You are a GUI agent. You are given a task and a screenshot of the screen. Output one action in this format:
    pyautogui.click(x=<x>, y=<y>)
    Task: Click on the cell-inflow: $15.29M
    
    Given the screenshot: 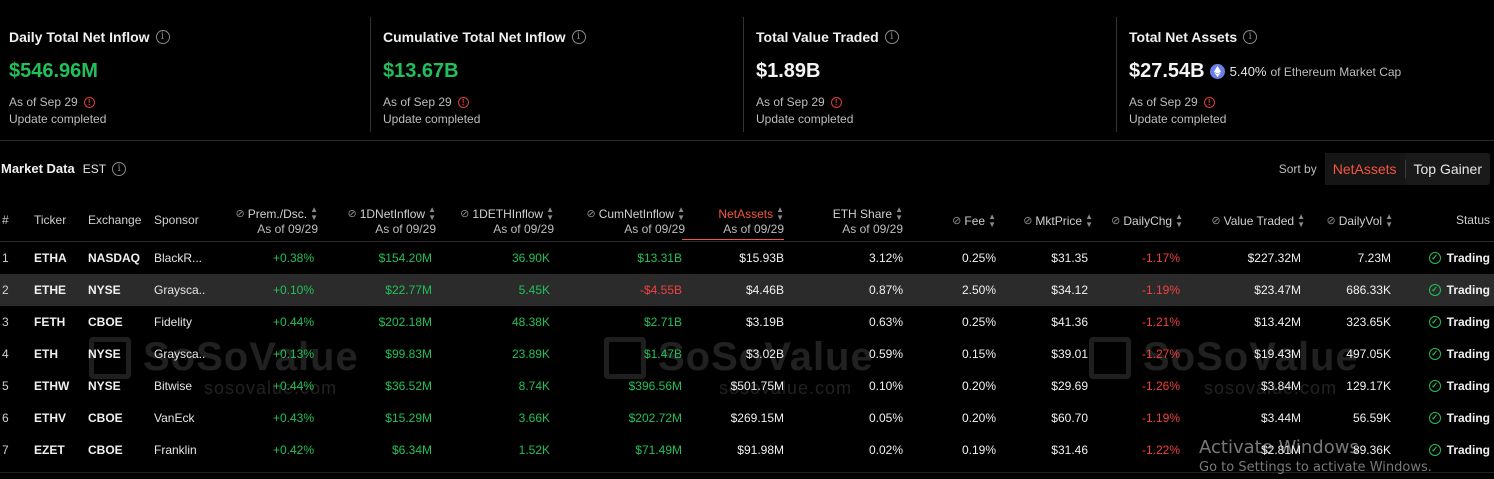 What is the action you would take?
    pyautogui.click(x=408, y=418)
    